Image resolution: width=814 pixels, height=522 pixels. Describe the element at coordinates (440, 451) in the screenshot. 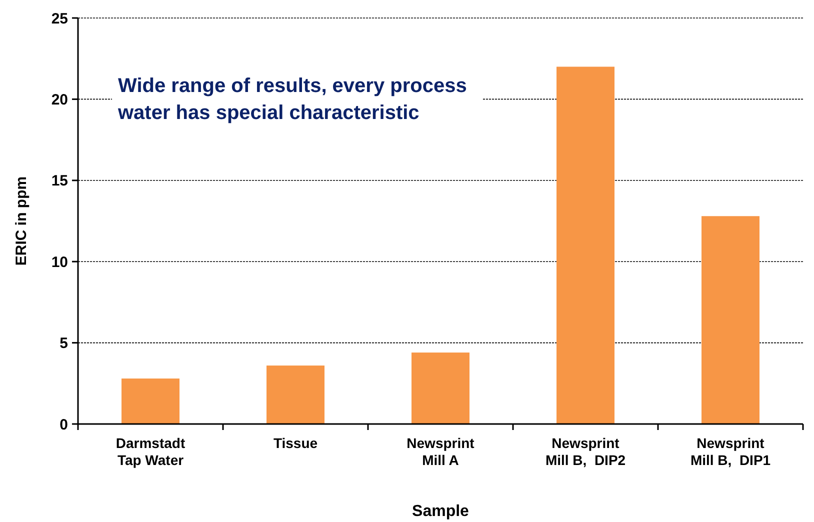

I see `x-tick-label: Newsprint Mill A` at that location.